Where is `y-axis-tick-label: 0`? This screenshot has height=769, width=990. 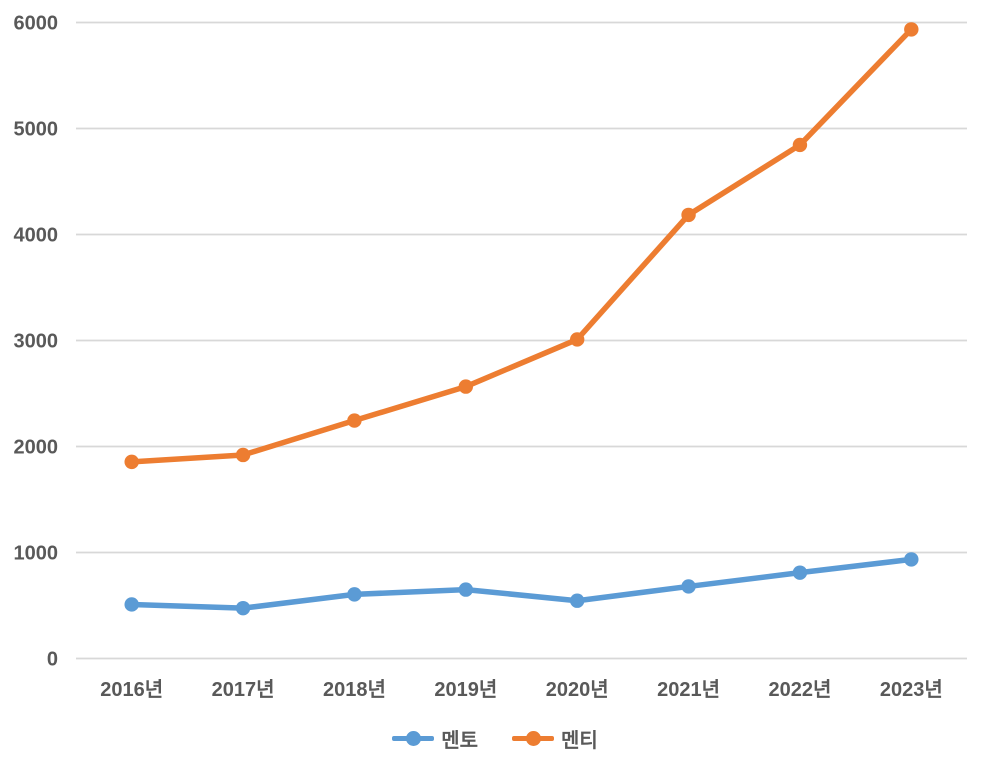
y-axis-tick-label: 0 is located at coordinates (52, 660).